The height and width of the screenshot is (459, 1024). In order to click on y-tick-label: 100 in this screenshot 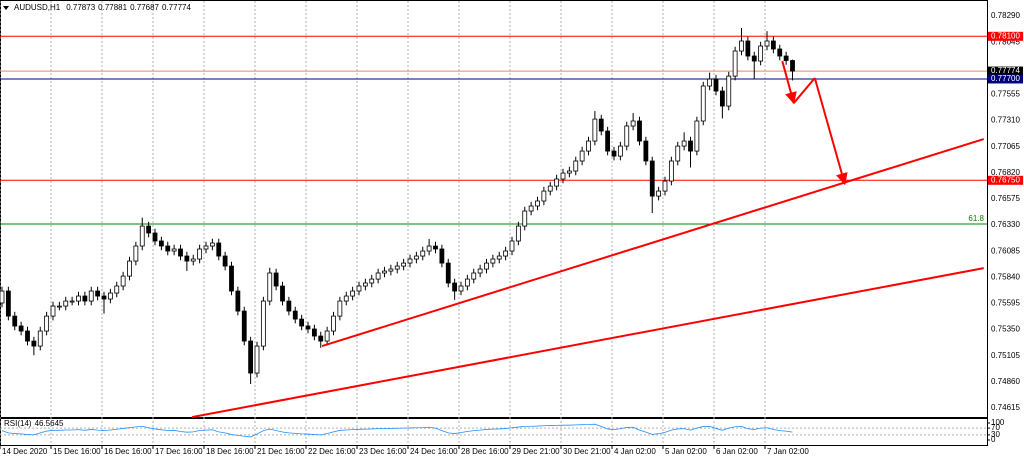, I will do `click(998, 422)`.